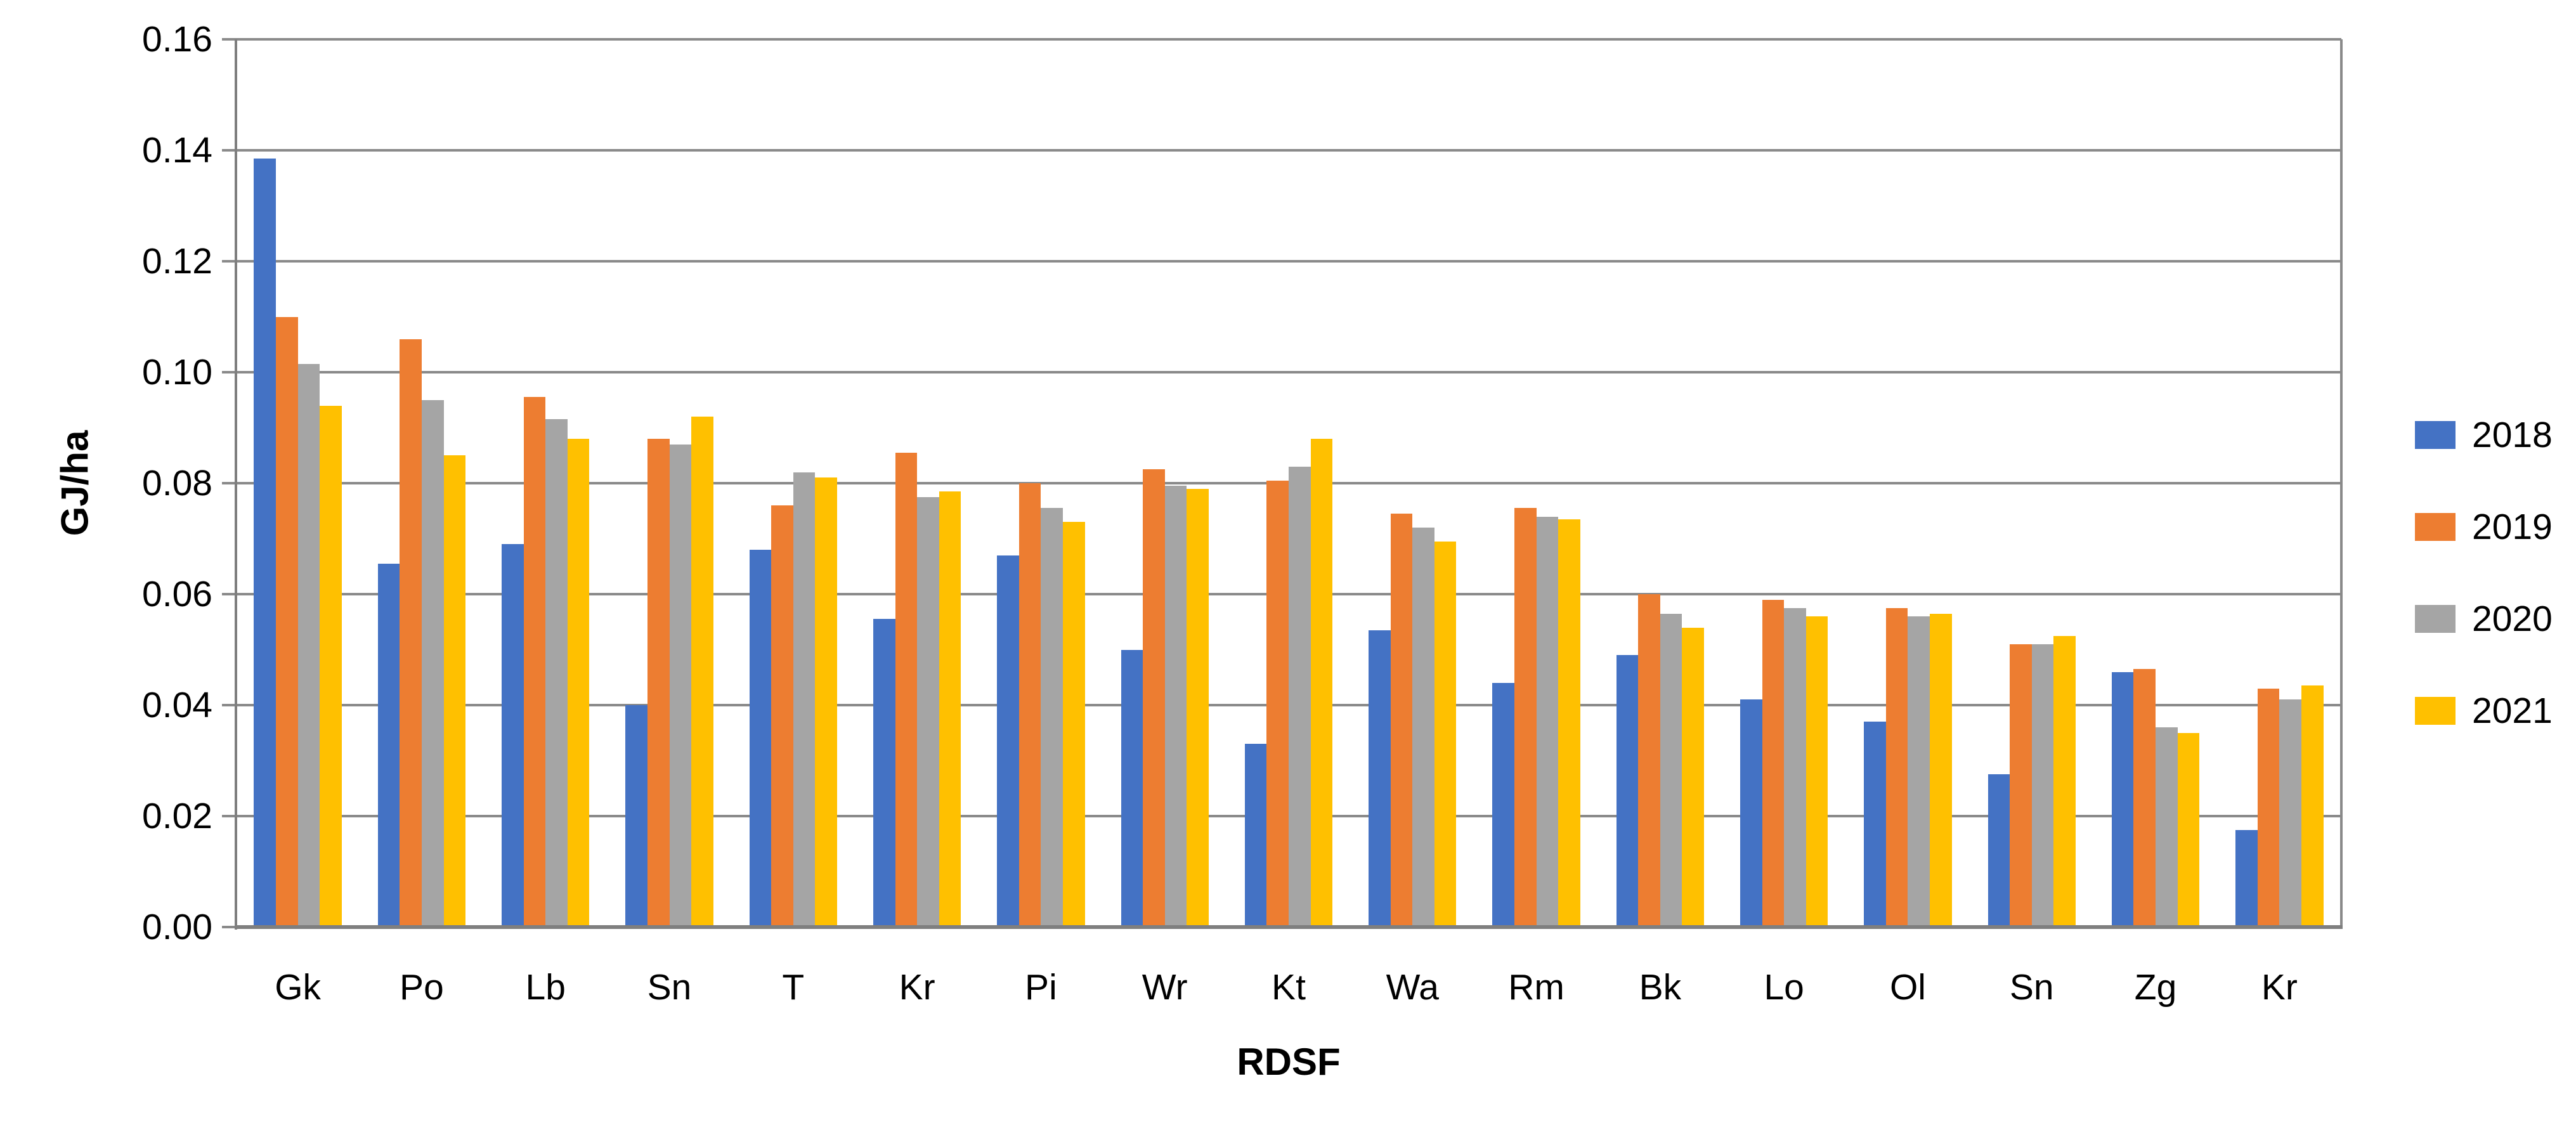 The width and height of the screenshot is (2576, 1123). What do you see at coordinates (2167, 827) in the screenshot?
I see `bar-2020-Zg` at bounding box center [2167, 827].